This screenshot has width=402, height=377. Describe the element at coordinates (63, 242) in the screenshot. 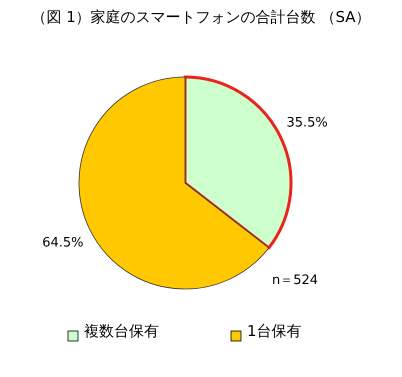

I see `data-label: 64.5%` at that location.